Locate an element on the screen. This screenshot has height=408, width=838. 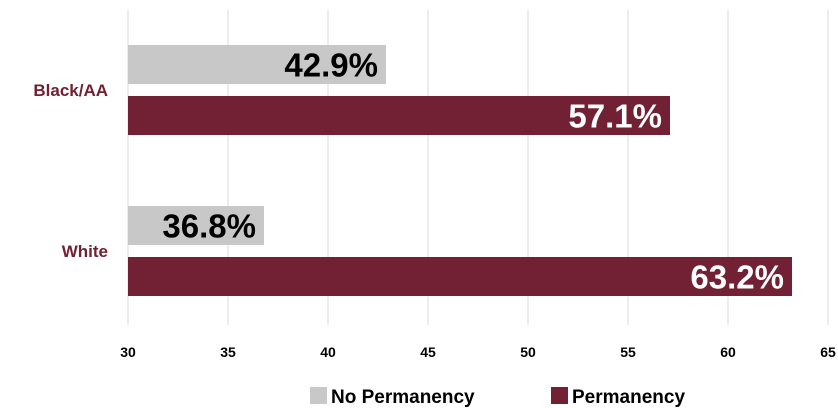
bar-black-aa-no-permanency is located at coordinates (257, 64).